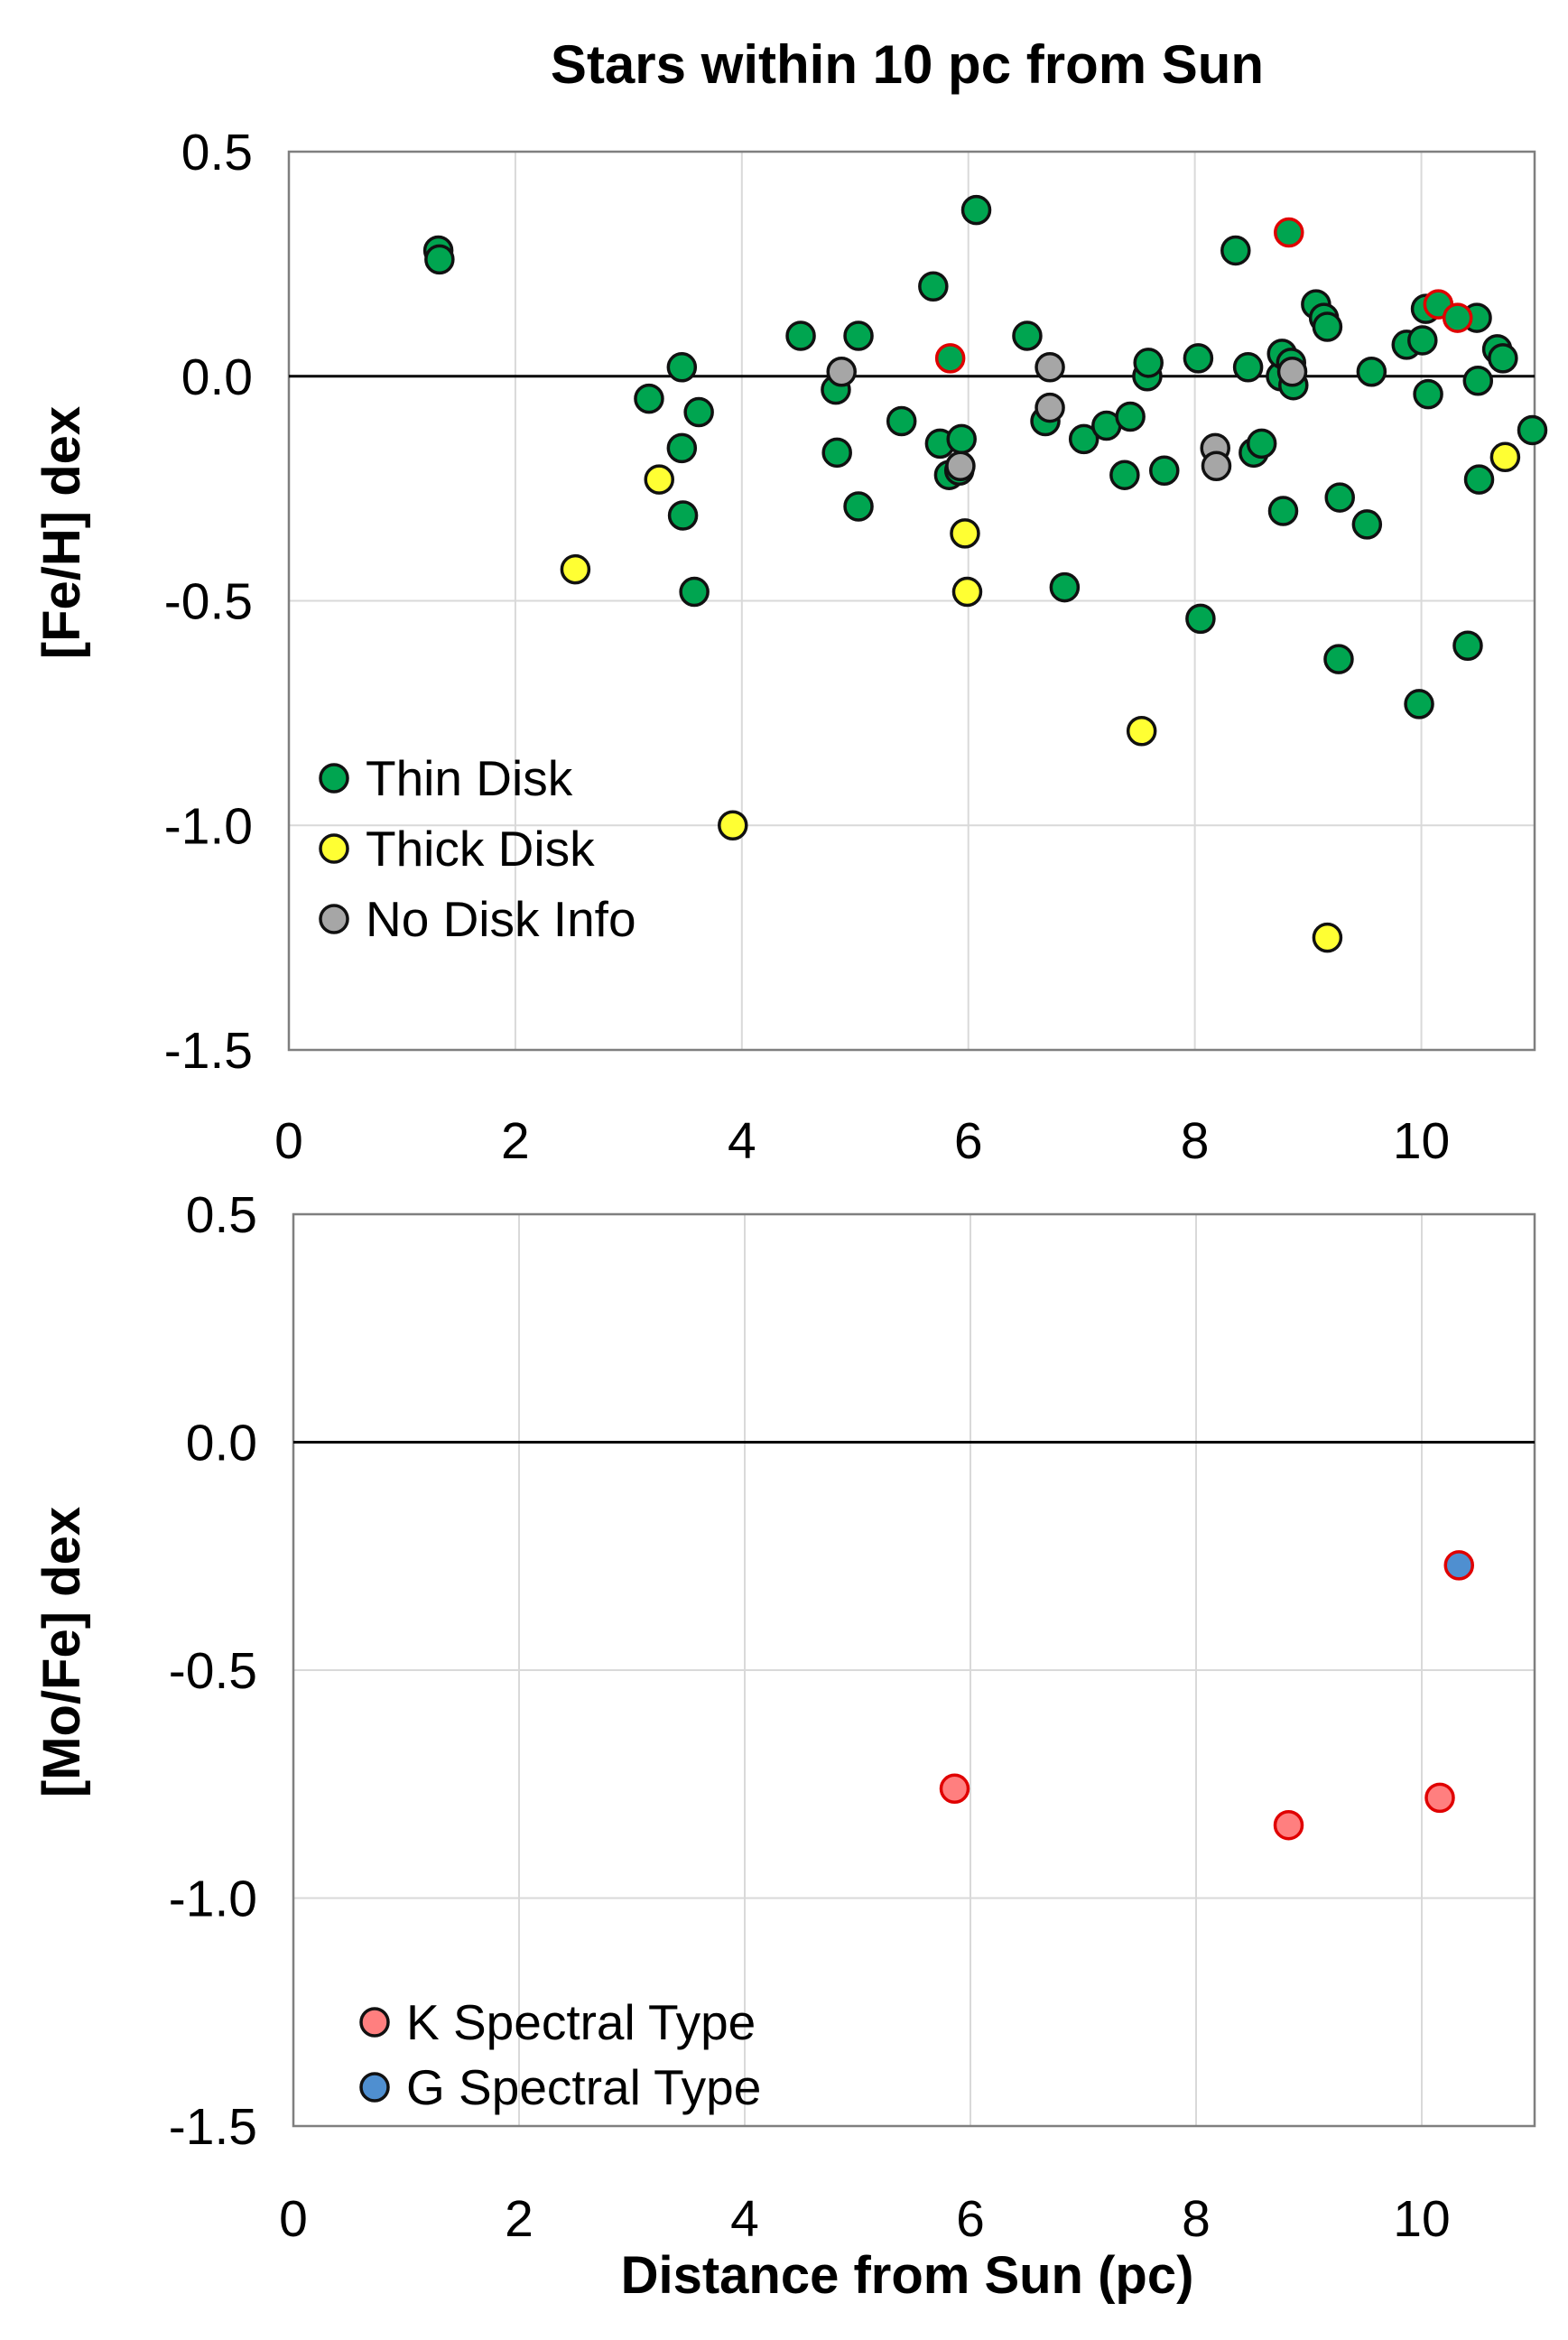 This screenshot has height=2340, width=1568. I want to click on legend-label: Thin Disk, so click(469, 778).